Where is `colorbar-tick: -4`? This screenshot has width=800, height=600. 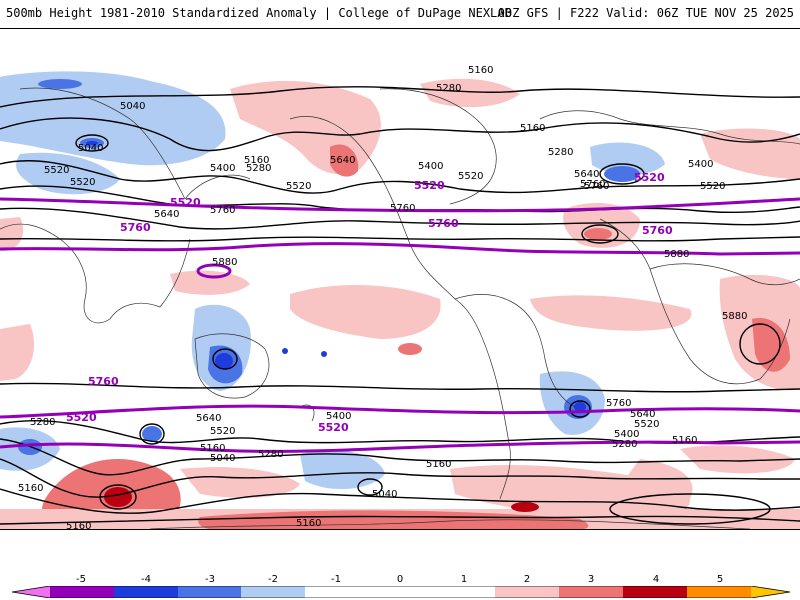 colorbar-tick: -4 is located at coordinates (146, 579).